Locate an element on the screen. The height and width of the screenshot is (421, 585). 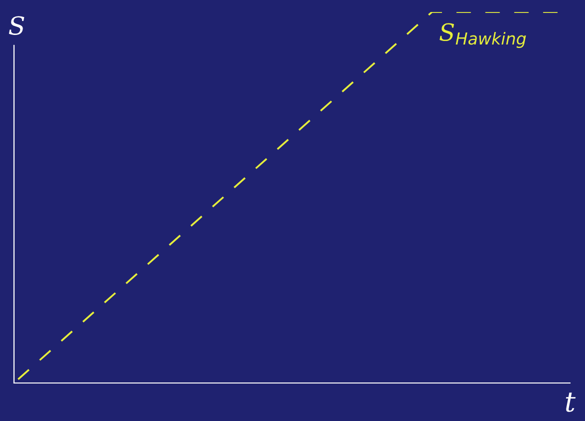
x-axis-title: t is located at coordinates (571, 402).